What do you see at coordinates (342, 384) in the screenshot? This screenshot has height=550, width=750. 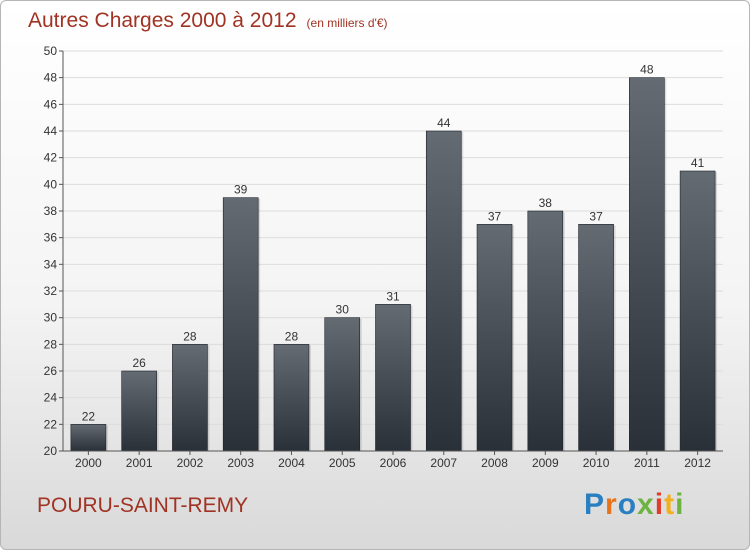 I see `bar-2005` at bounding box center [342, 384].